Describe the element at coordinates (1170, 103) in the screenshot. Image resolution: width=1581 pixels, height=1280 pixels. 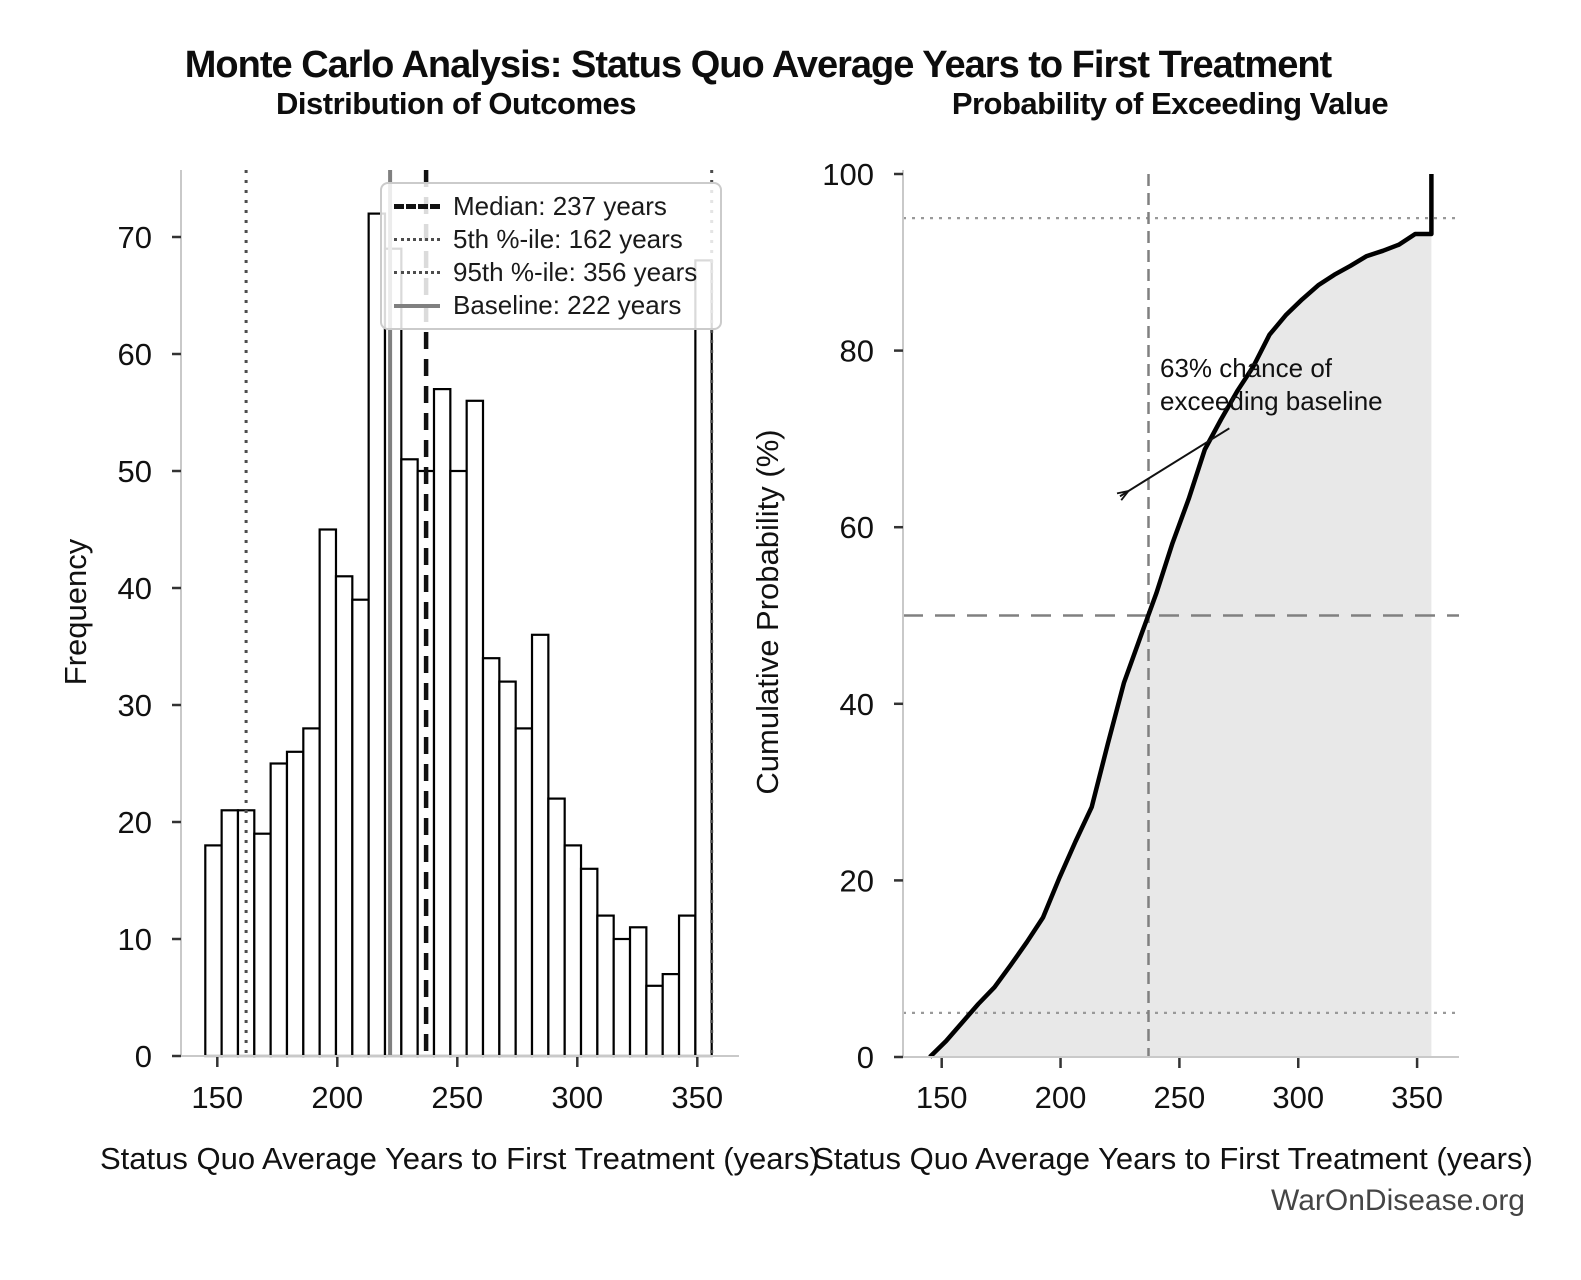
I see `cdf-title: Probability of Exceeding Value` at that location.